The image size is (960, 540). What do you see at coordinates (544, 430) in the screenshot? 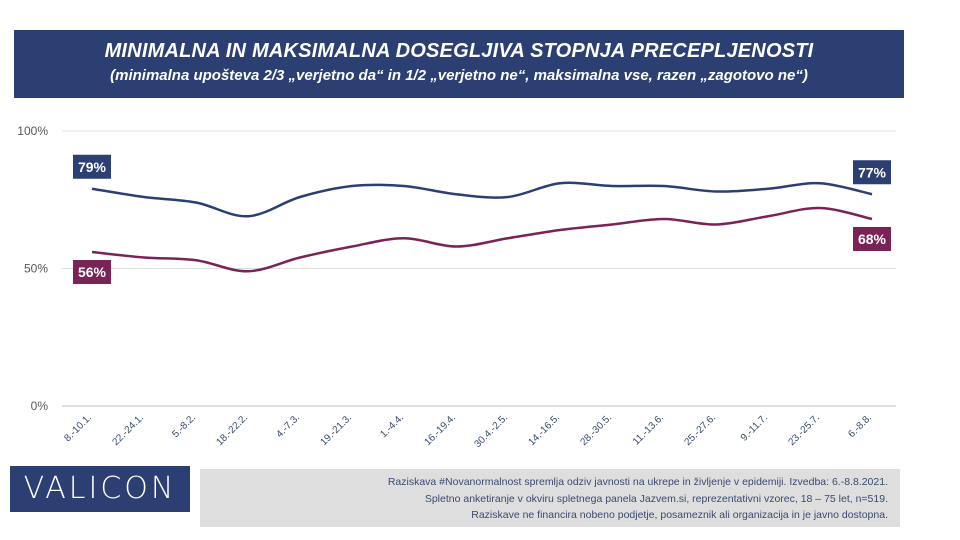
I see `x-tick-label: 14.-16.5.` at bounding box center [544, 430].